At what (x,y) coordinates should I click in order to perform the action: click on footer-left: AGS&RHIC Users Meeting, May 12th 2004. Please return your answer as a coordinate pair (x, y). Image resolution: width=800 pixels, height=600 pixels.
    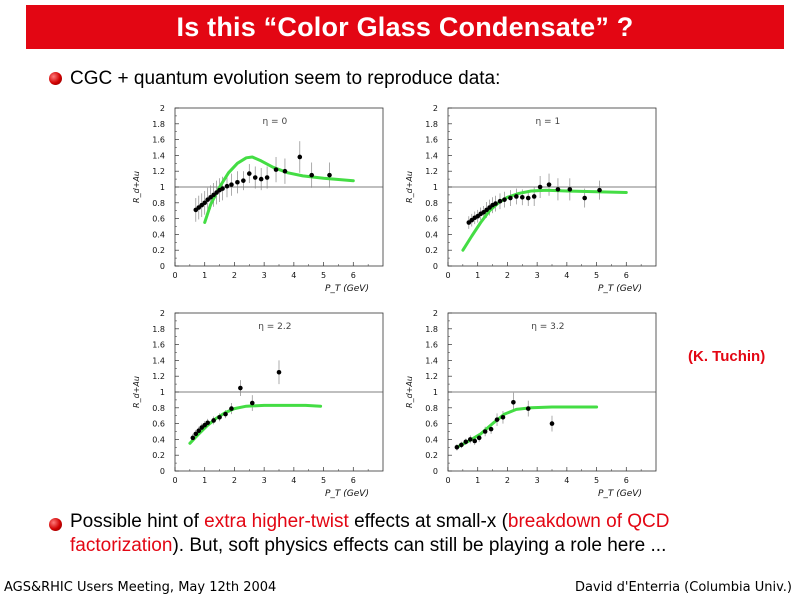
    Looking at the image, I should click on (140, 587).